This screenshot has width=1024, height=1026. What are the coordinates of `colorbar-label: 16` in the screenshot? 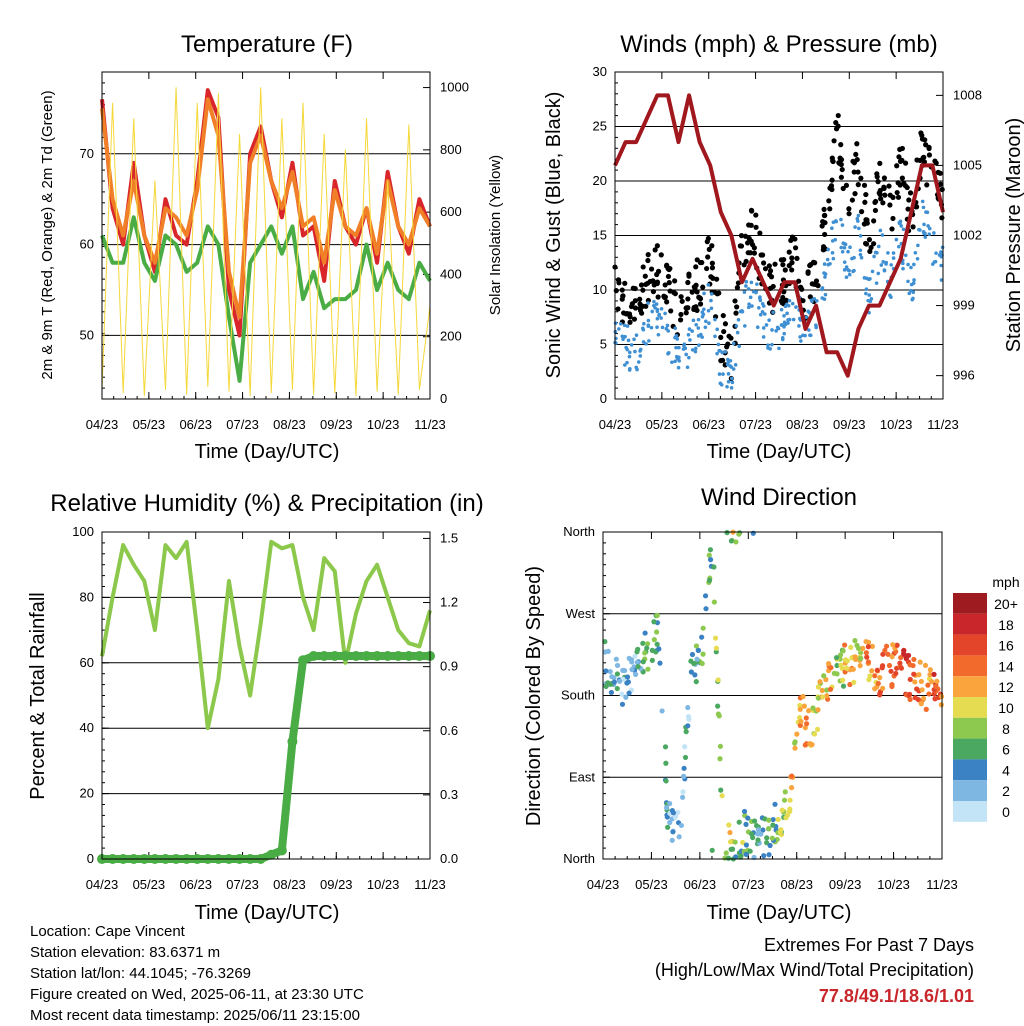 It's located at (1006, 646).